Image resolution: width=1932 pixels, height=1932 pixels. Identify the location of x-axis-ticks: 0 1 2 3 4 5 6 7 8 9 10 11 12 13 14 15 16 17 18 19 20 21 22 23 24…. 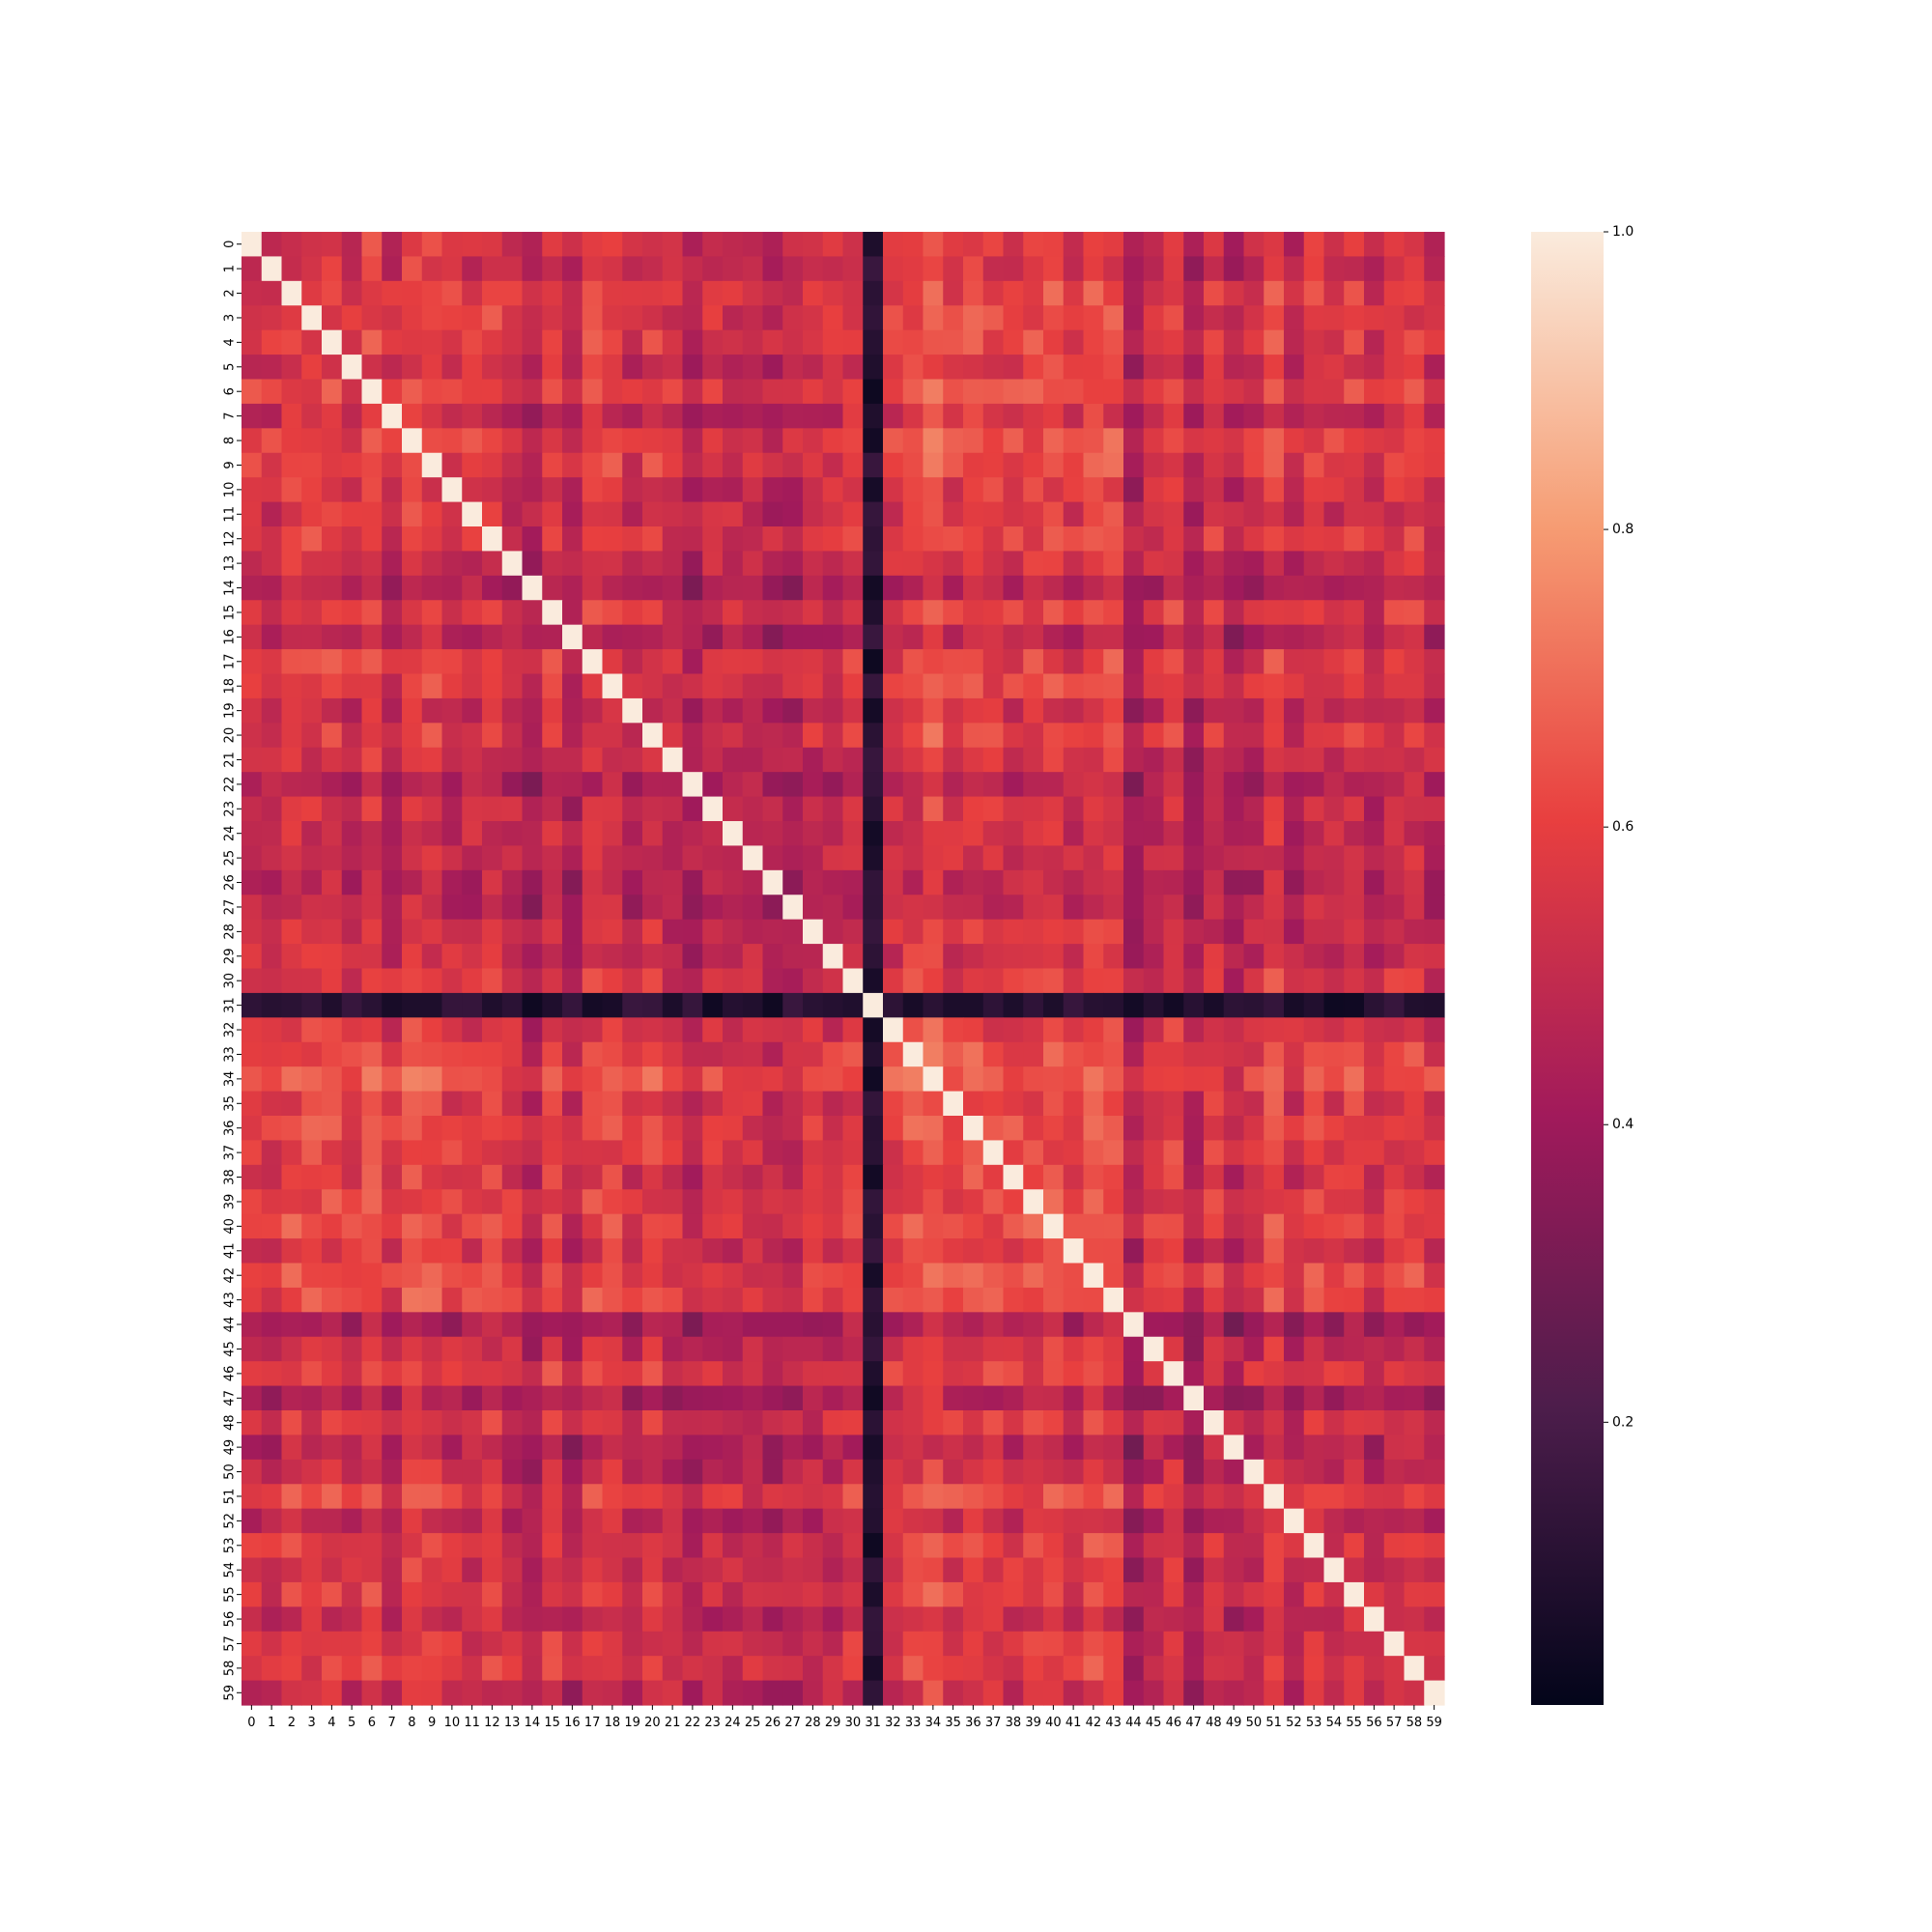
(844, 1717).